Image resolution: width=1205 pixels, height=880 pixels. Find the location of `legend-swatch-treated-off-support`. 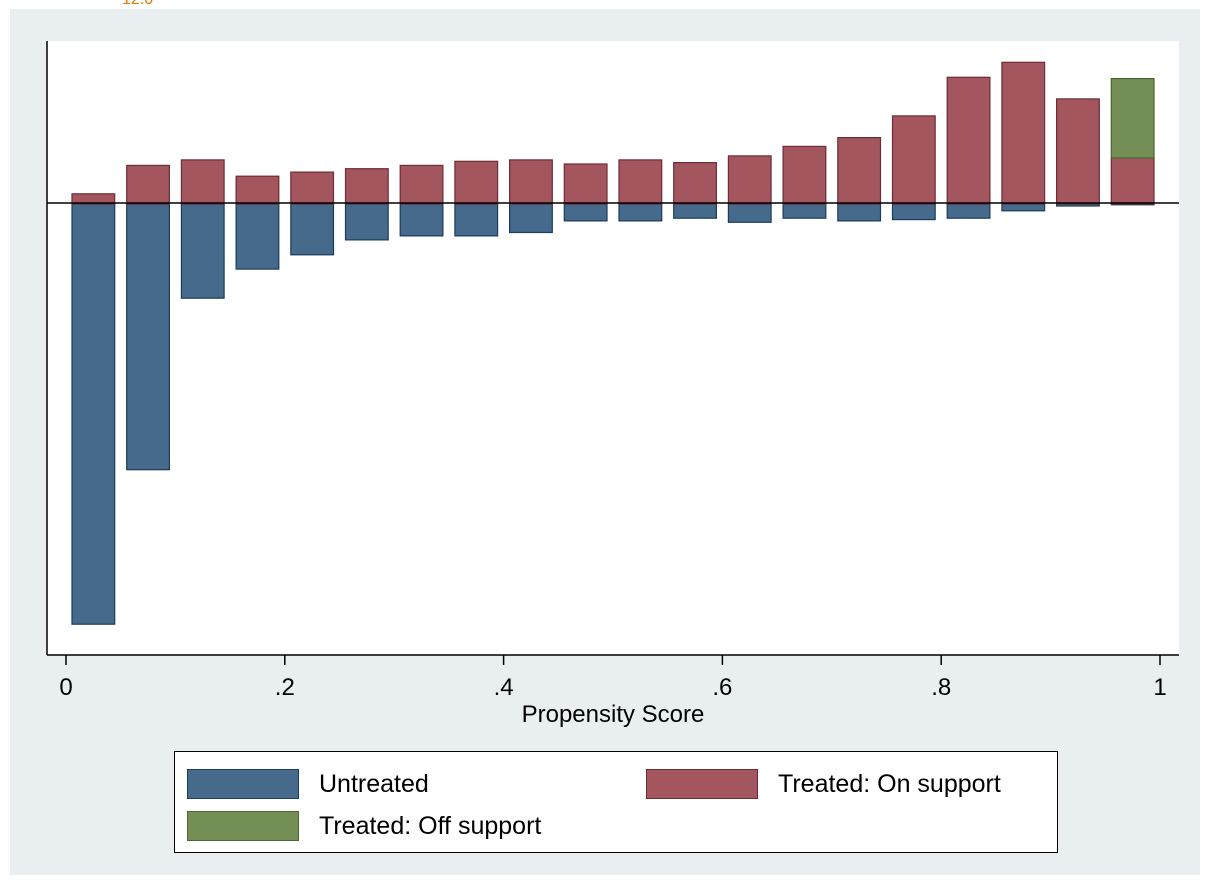

legend-swatch-treated-off-support is located at coordinates (243, 826).